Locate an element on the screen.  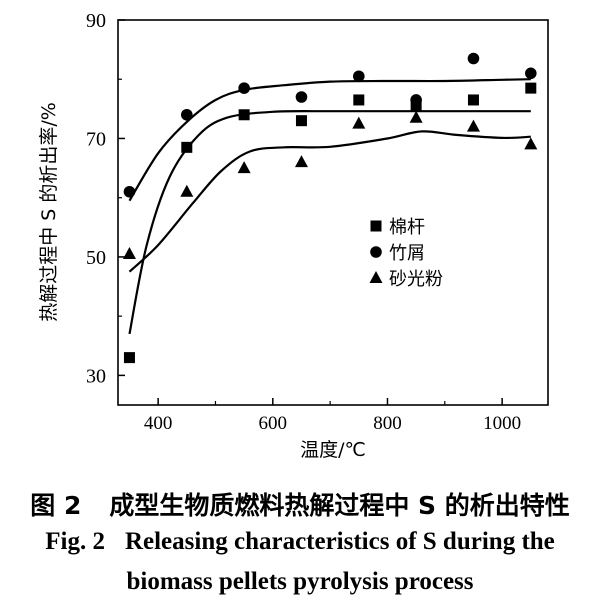
x-tick-label: 400 is located at coordinates (158, 423).